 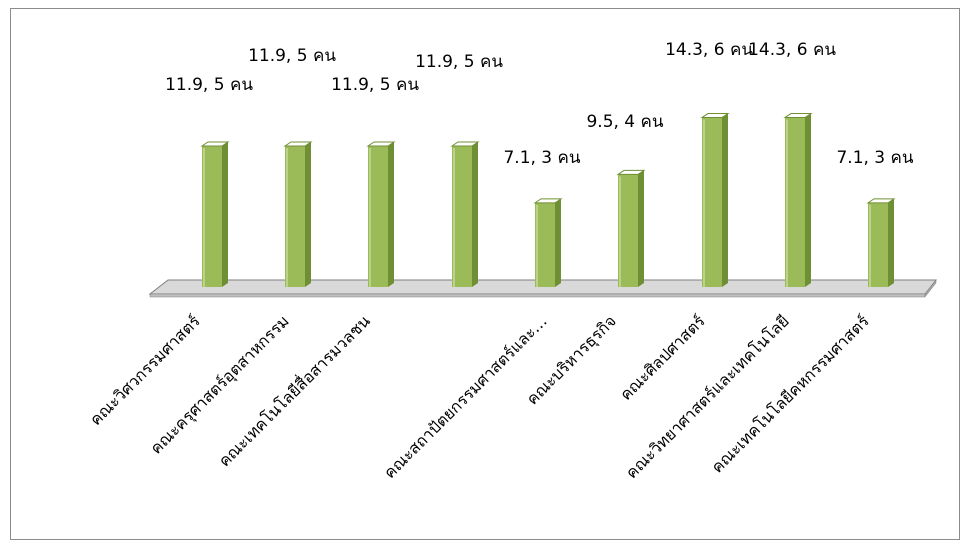 I want to click on category-label: คณะวิทยาศาสตร์และเทคโนโลยี, so click(x=707, y=396).